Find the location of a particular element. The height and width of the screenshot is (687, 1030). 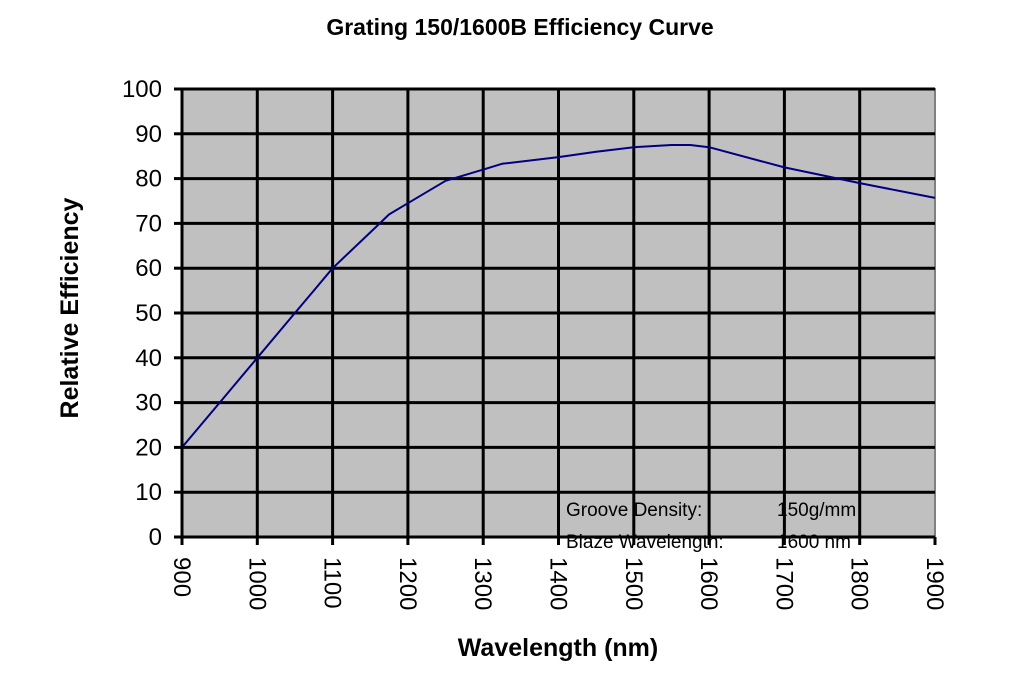

x-tick-label-4: 1300 is located at coordinates (482, 583).